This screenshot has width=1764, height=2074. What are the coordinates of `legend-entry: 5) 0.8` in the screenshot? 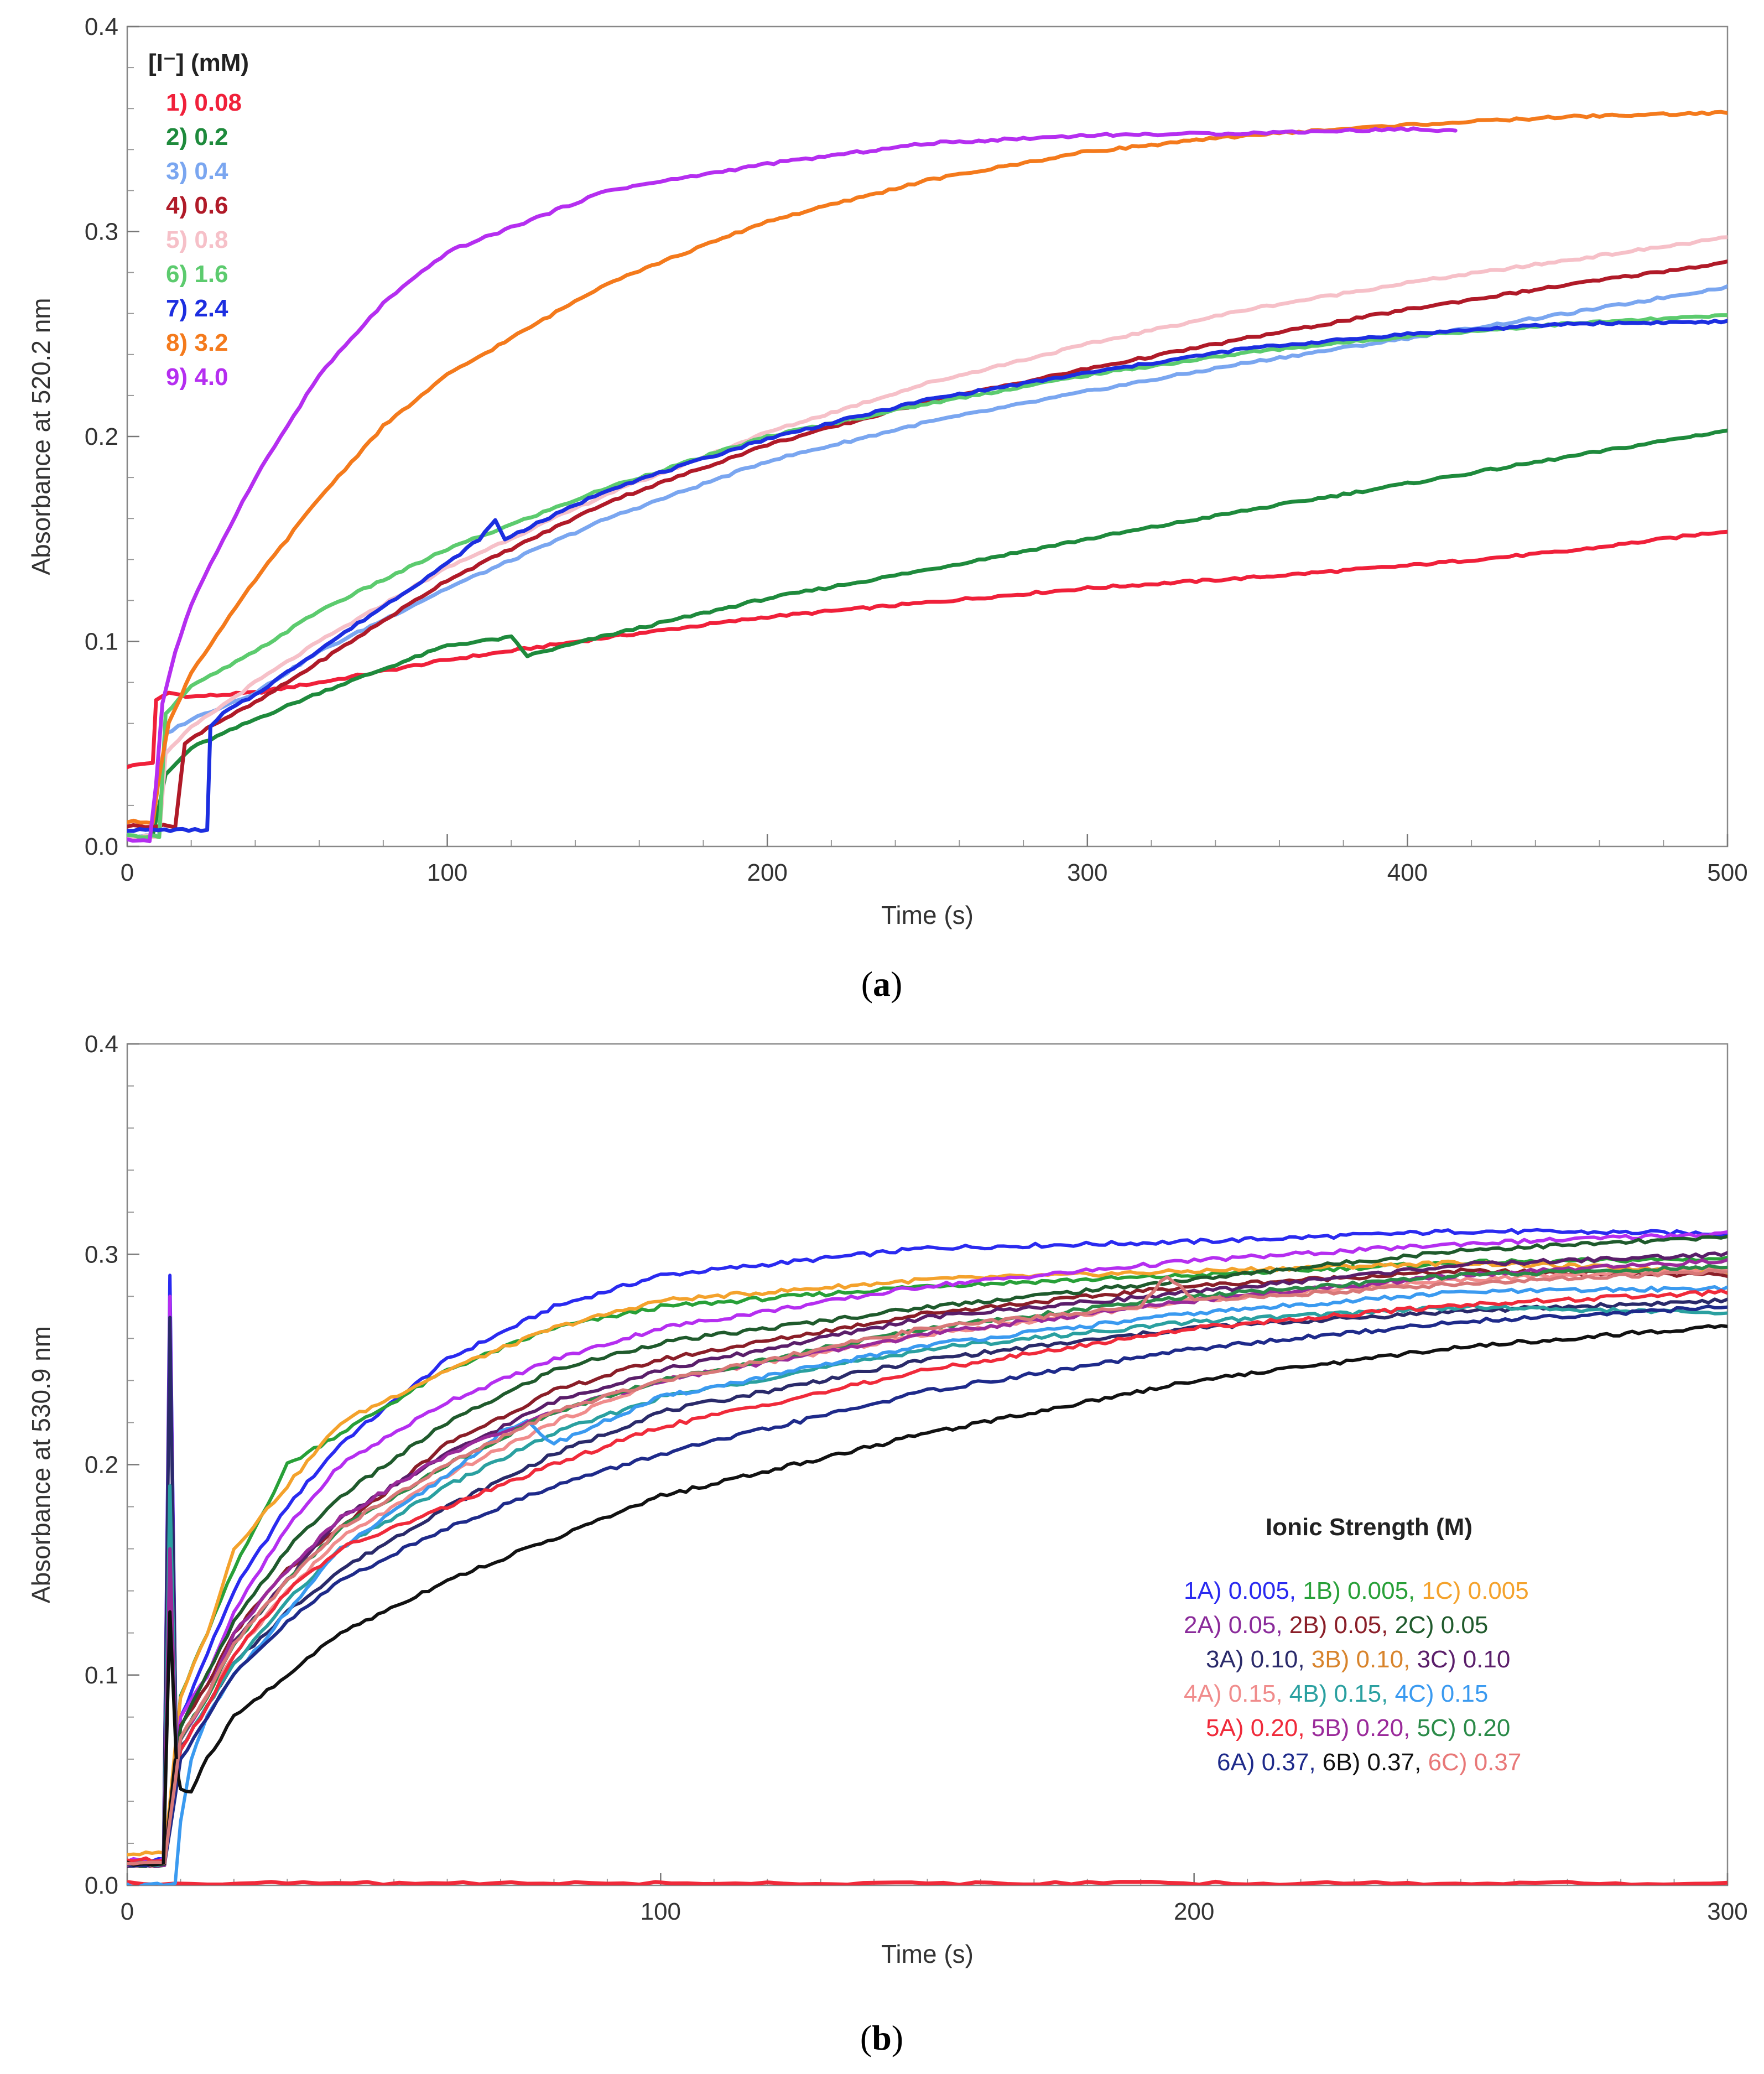 It's located at (197, 239).